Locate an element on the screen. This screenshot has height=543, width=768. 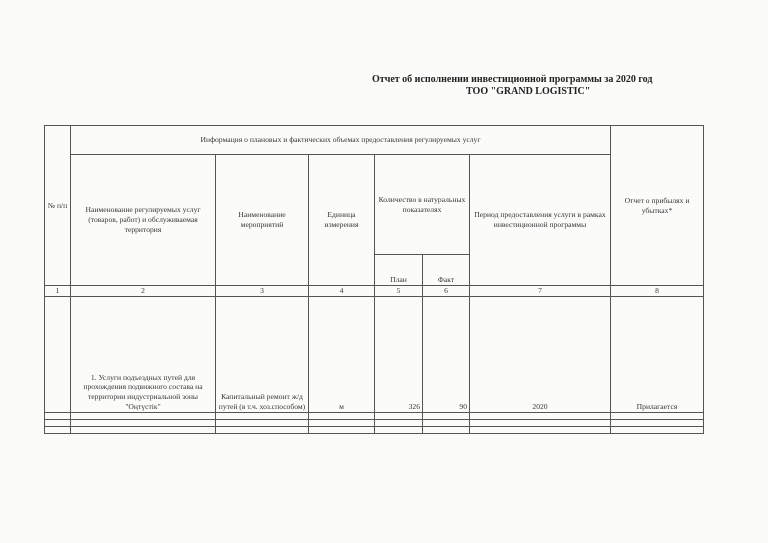
cell-report: Прилагается is located at coordinates (657, 354).